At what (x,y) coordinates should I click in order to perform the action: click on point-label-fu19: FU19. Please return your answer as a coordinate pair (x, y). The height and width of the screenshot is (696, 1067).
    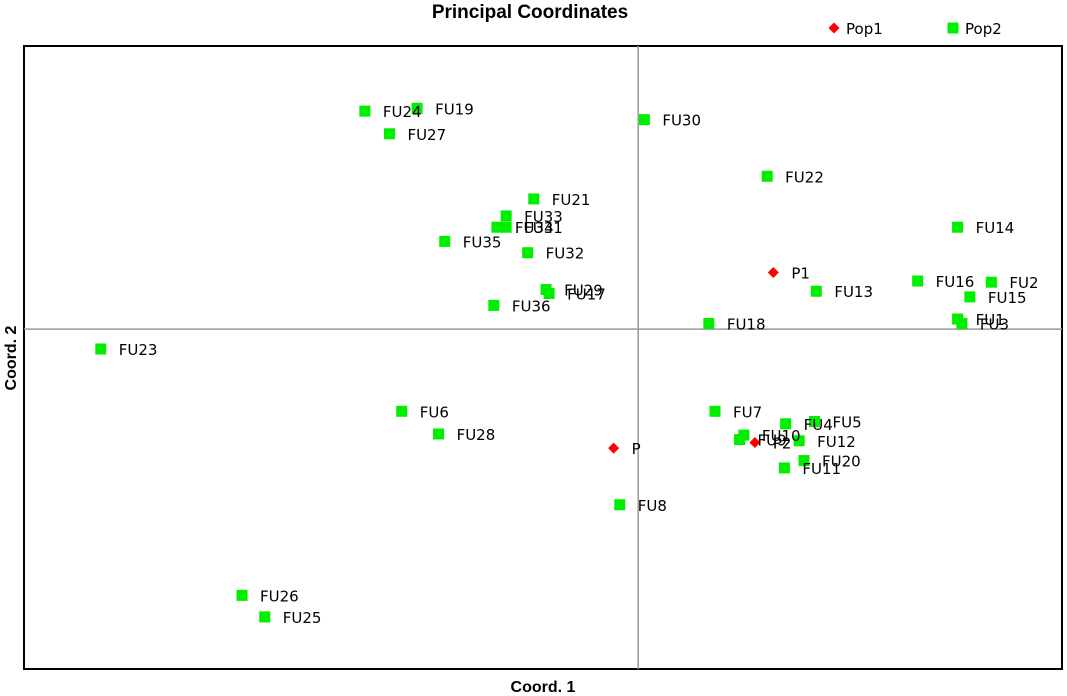
    Looking at the image, I should click on (454, 109).